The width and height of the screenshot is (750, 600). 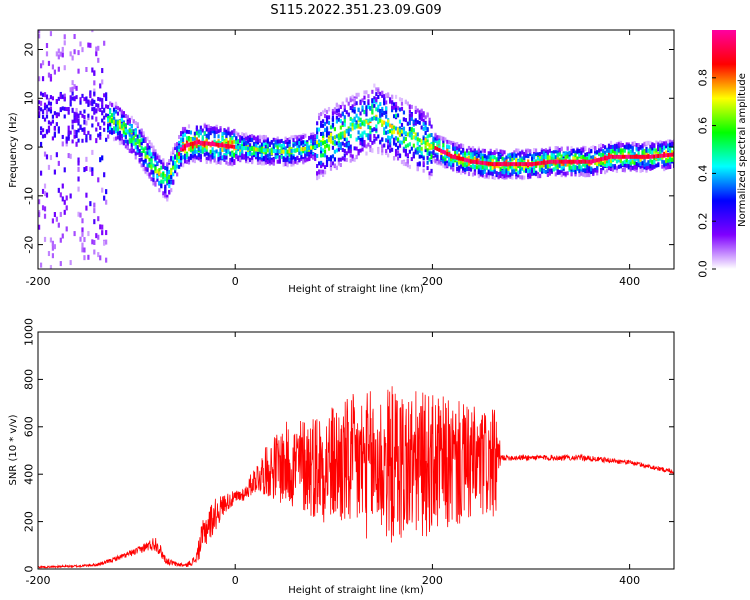 I want to click on y-tick-label: -10, so click(x=29, y=196).